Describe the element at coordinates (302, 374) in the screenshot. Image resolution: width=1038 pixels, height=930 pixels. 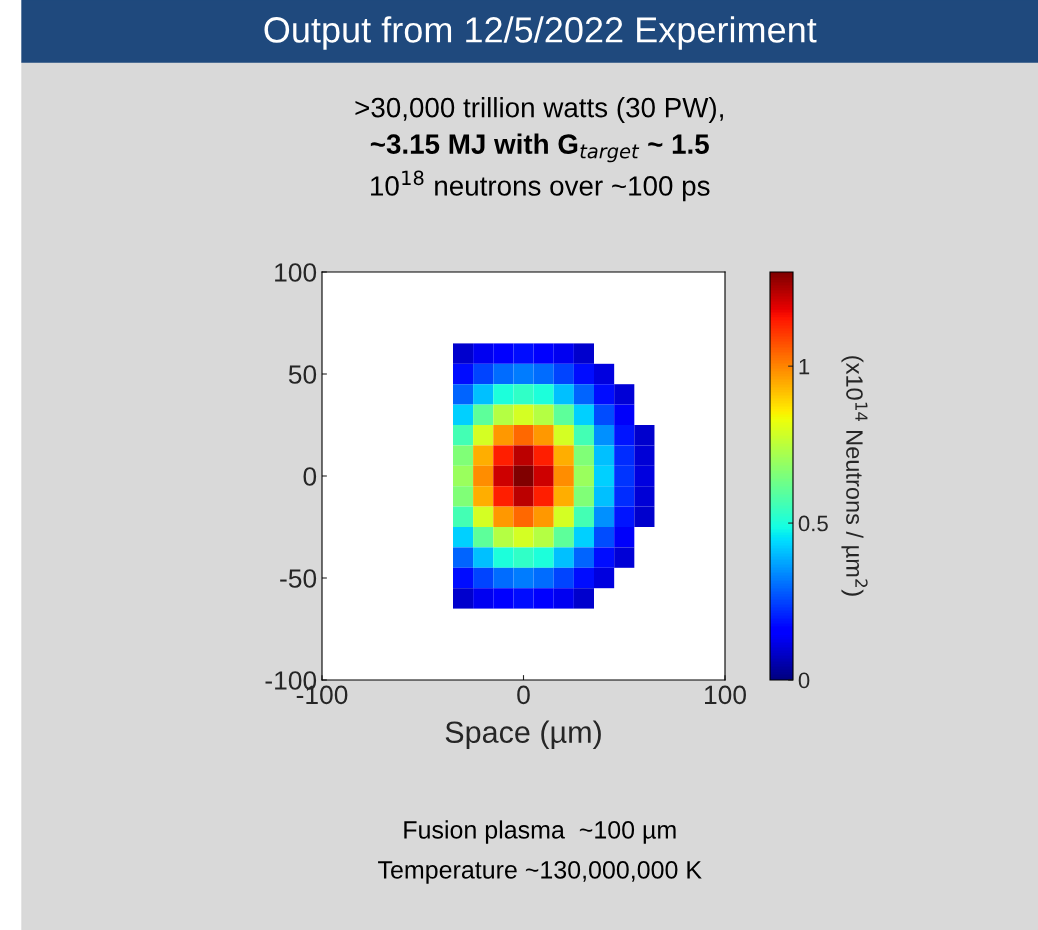
I see `y-tick-label: 50` at that location.